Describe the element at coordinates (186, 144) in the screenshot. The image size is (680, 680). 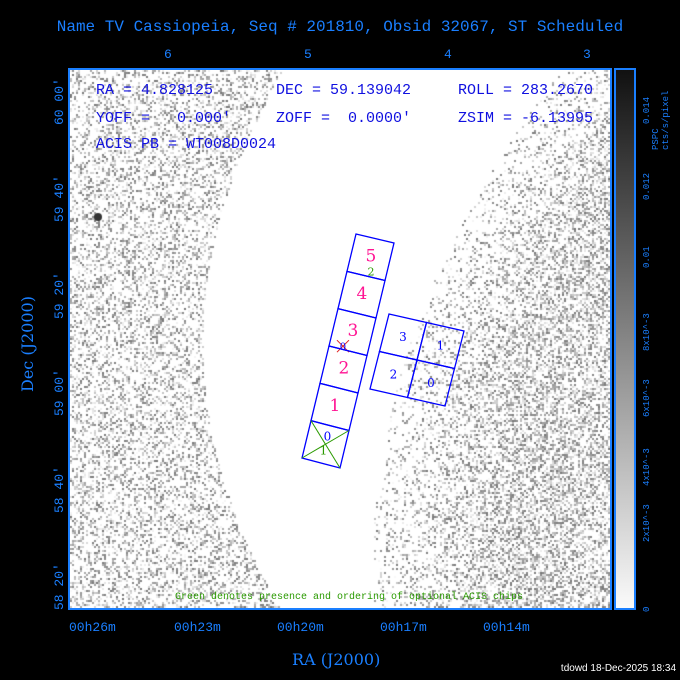
I see `acis-readout: ACIS PB = WT008D0024` at that location.